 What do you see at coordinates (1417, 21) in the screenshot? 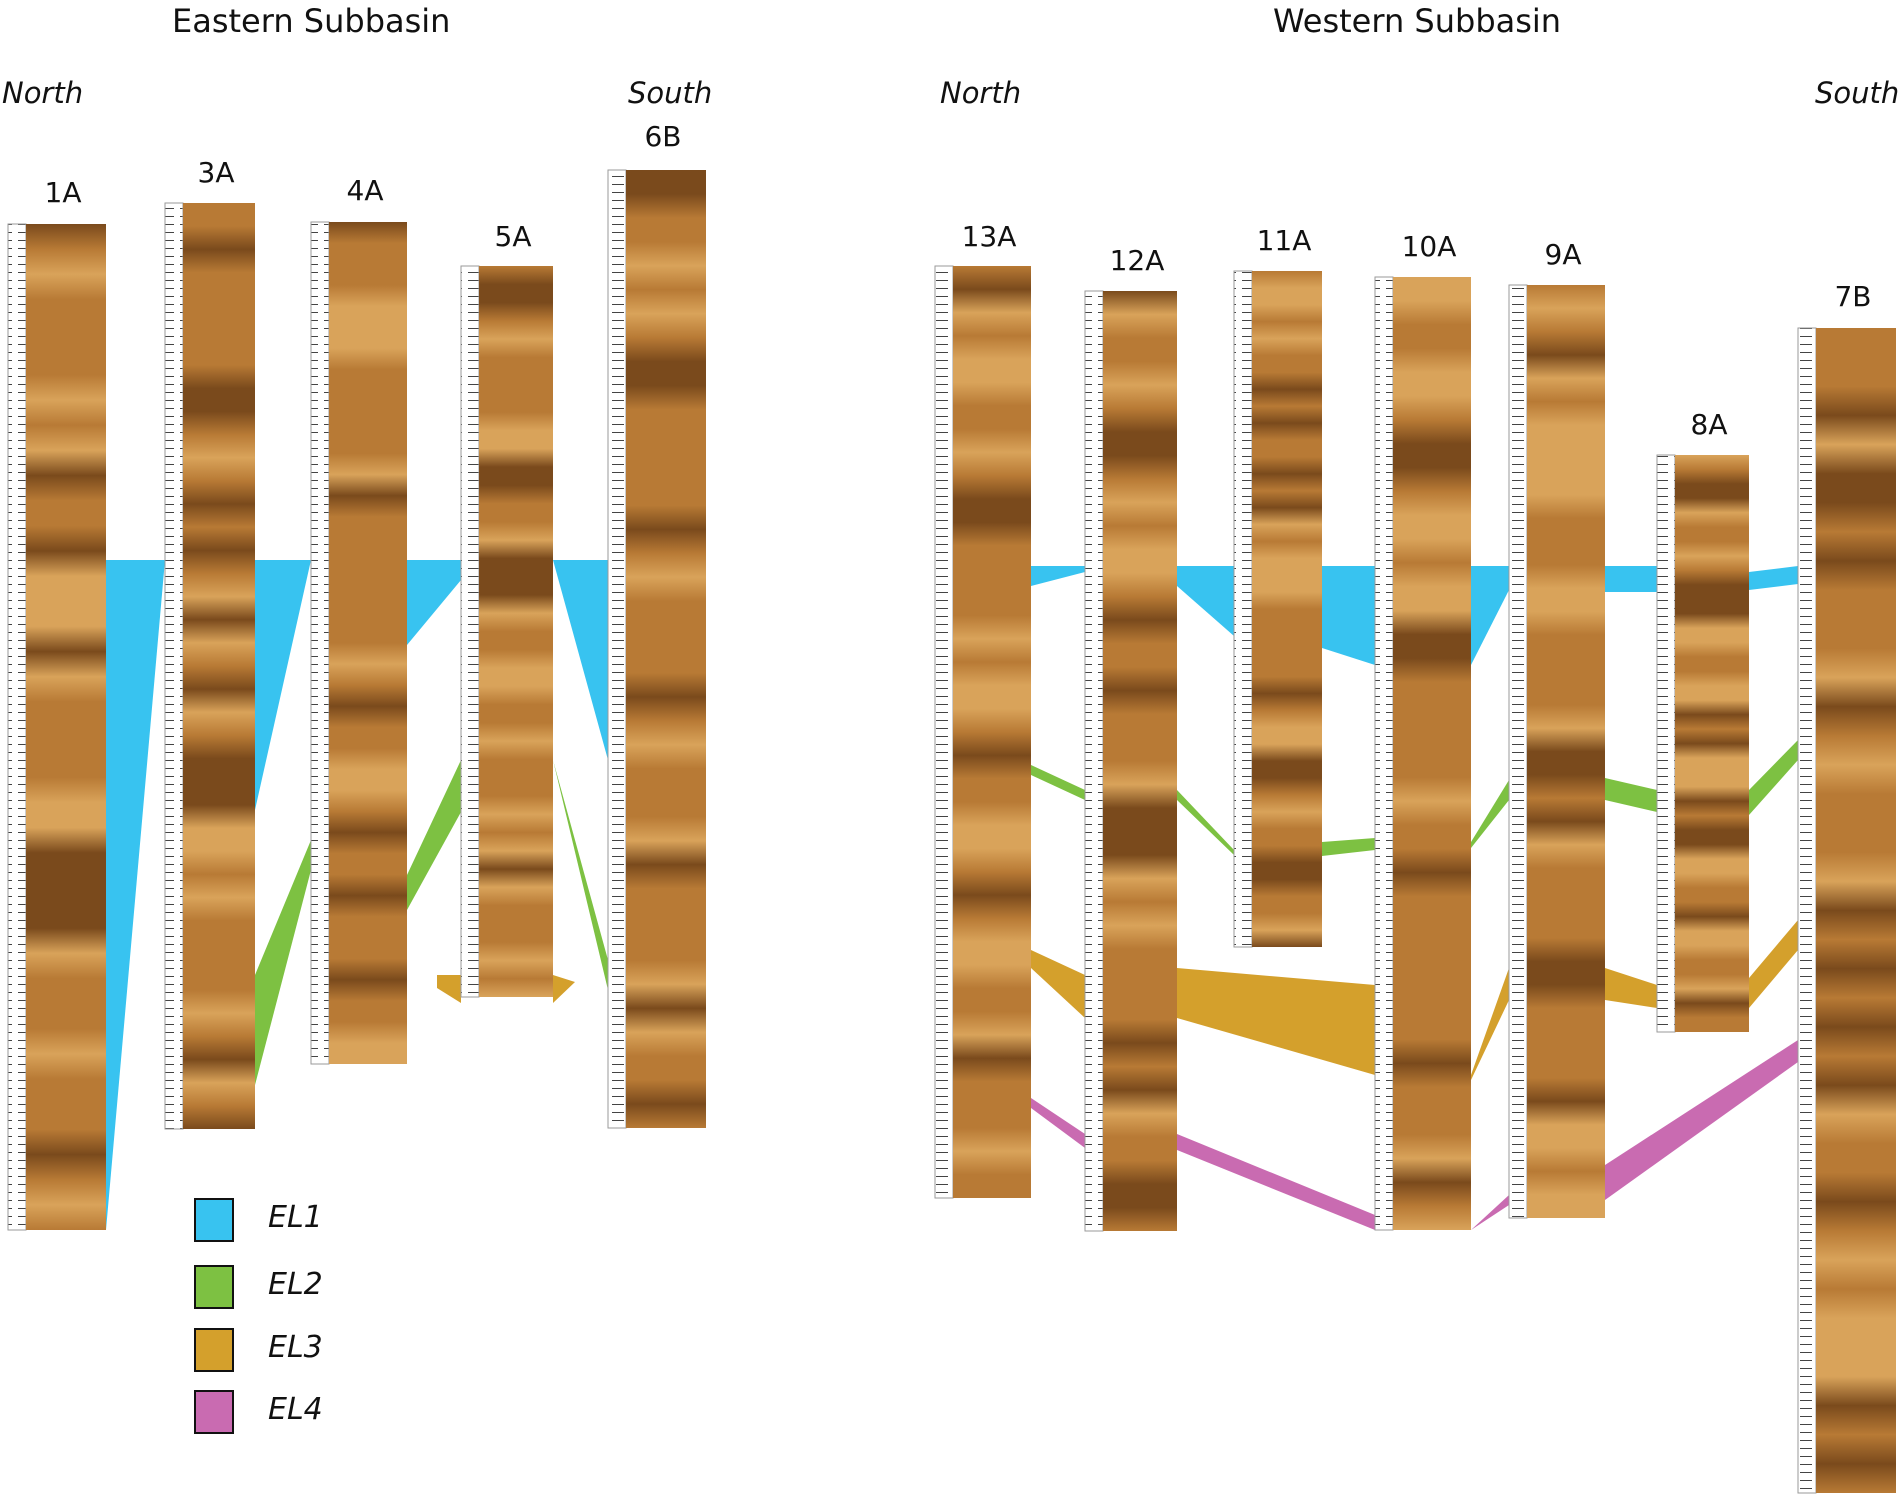
I see `western-subbasin-title: Western Subbasin` at bounding box center [1417, 21].